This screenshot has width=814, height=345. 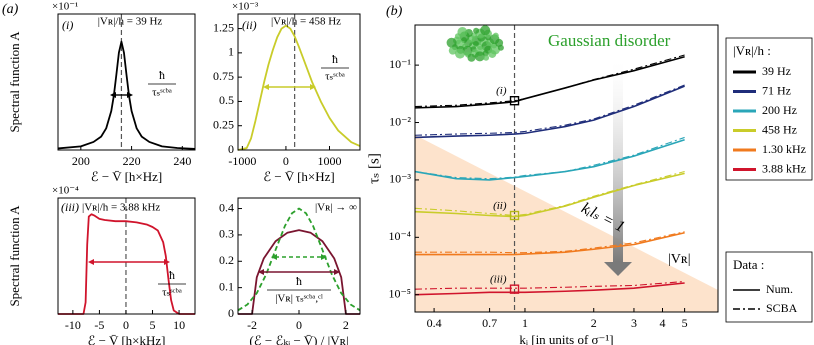 I want to click on panel-note: |Vʀ|/h = 39 Hz, so click(x=130, y=22).